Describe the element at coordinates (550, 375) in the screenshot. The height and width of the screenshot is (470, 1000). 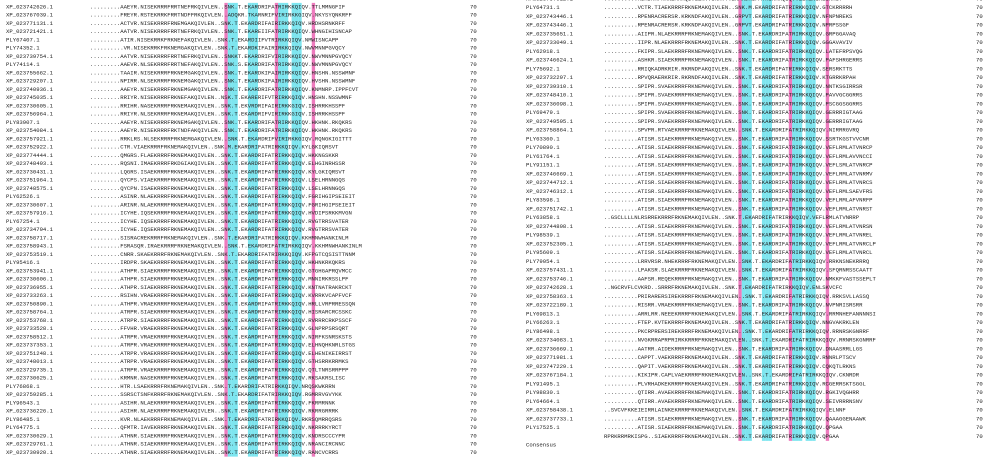
I see `sequence-id: XP_023767184.1` at that location.